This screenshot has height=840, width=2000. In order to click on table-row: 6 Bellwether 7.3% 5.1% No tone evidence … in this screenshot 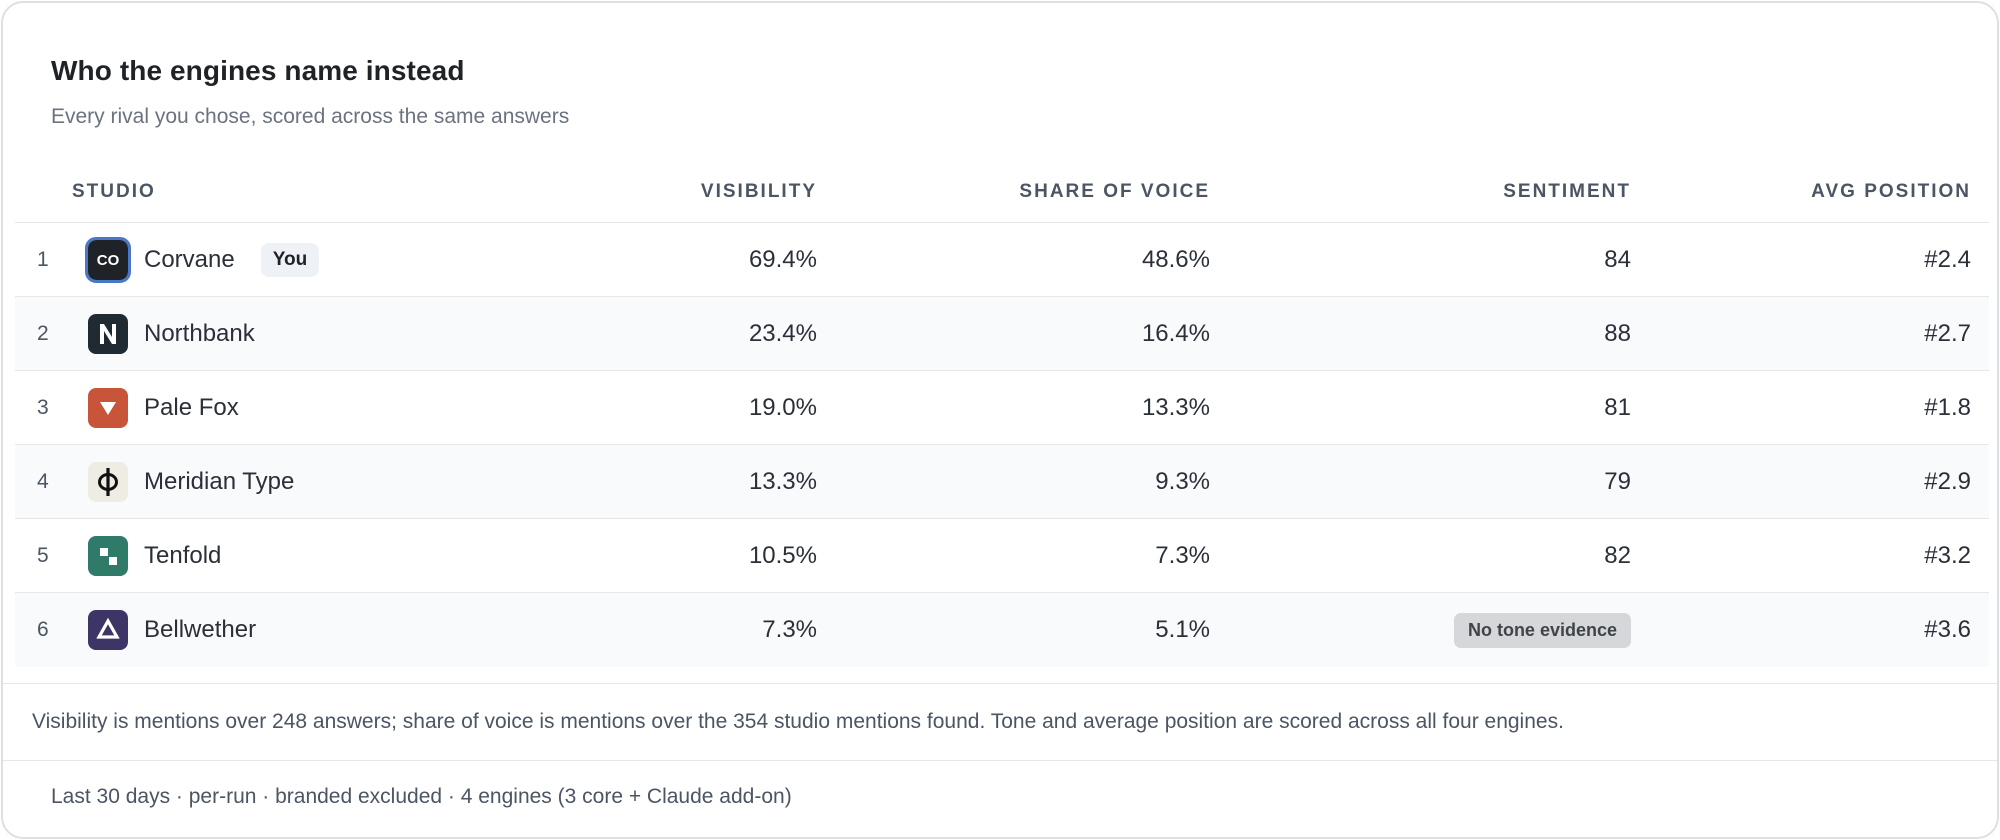, I will do `click(1002, 630)`.